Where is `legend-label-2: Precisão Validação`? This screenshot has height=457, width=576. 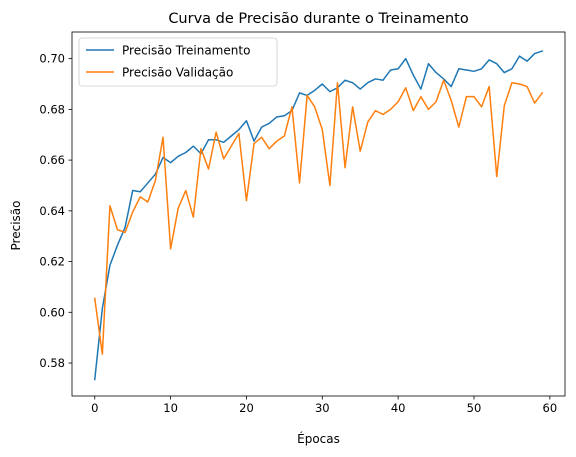 legend-label-2: Precisão Validação is located at coordinates (177, 73).